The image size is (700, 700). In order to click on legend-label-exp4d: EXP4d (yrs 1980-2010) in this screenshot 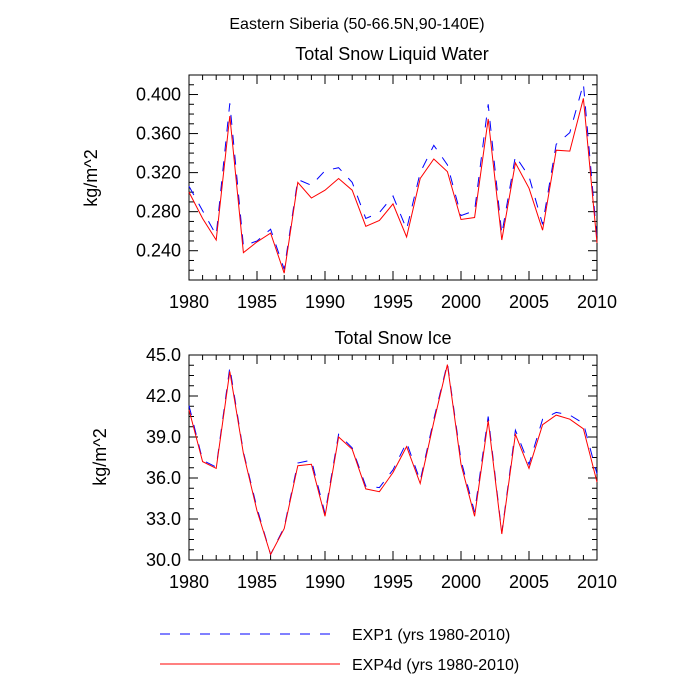, I will do `click(435, 665)`.